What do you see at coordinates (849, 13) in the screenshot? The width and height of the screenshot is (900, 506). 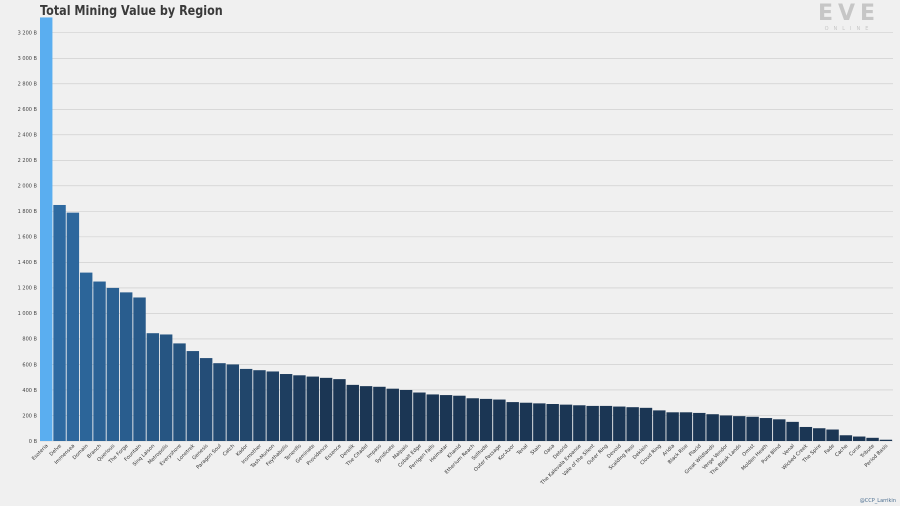 I see `logo-wordmark: EVE` at bounding box center [849, 13].